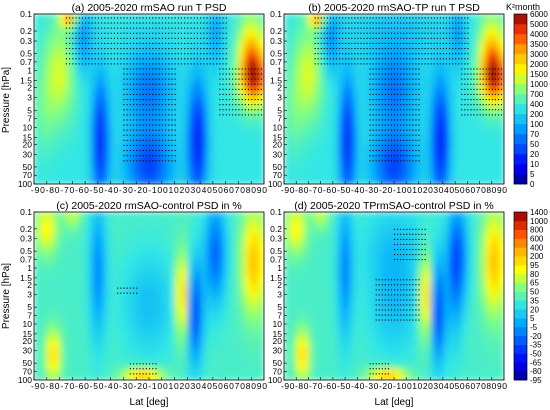 Image resolution: width=550 pixels, height=410 pixels. What do you see at coordinates (279, 295) in the screenshot?
I see `y-tick-label: 3` at bounding box center [279, 295].